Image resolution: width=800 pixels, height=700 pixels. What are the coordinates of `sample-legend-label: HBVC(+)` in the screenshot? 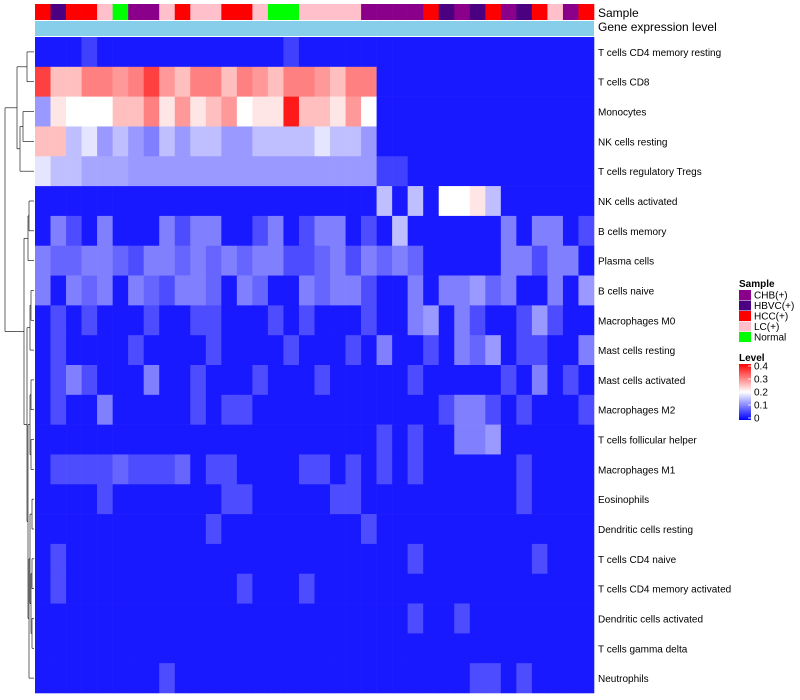 It's located at (774, 306).